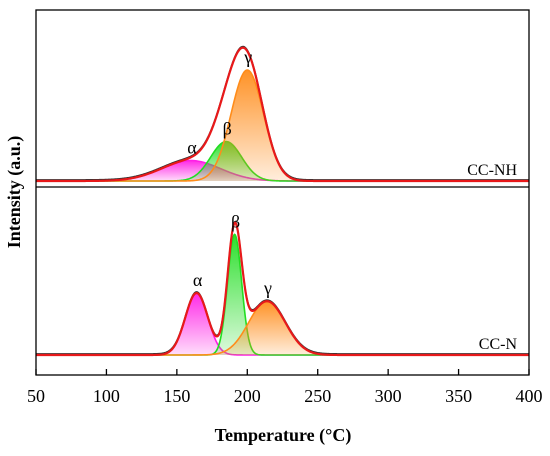  Describe the element at coordinates (388, 396) in the screenshot. I see `x-tick-label: 300` at that location.